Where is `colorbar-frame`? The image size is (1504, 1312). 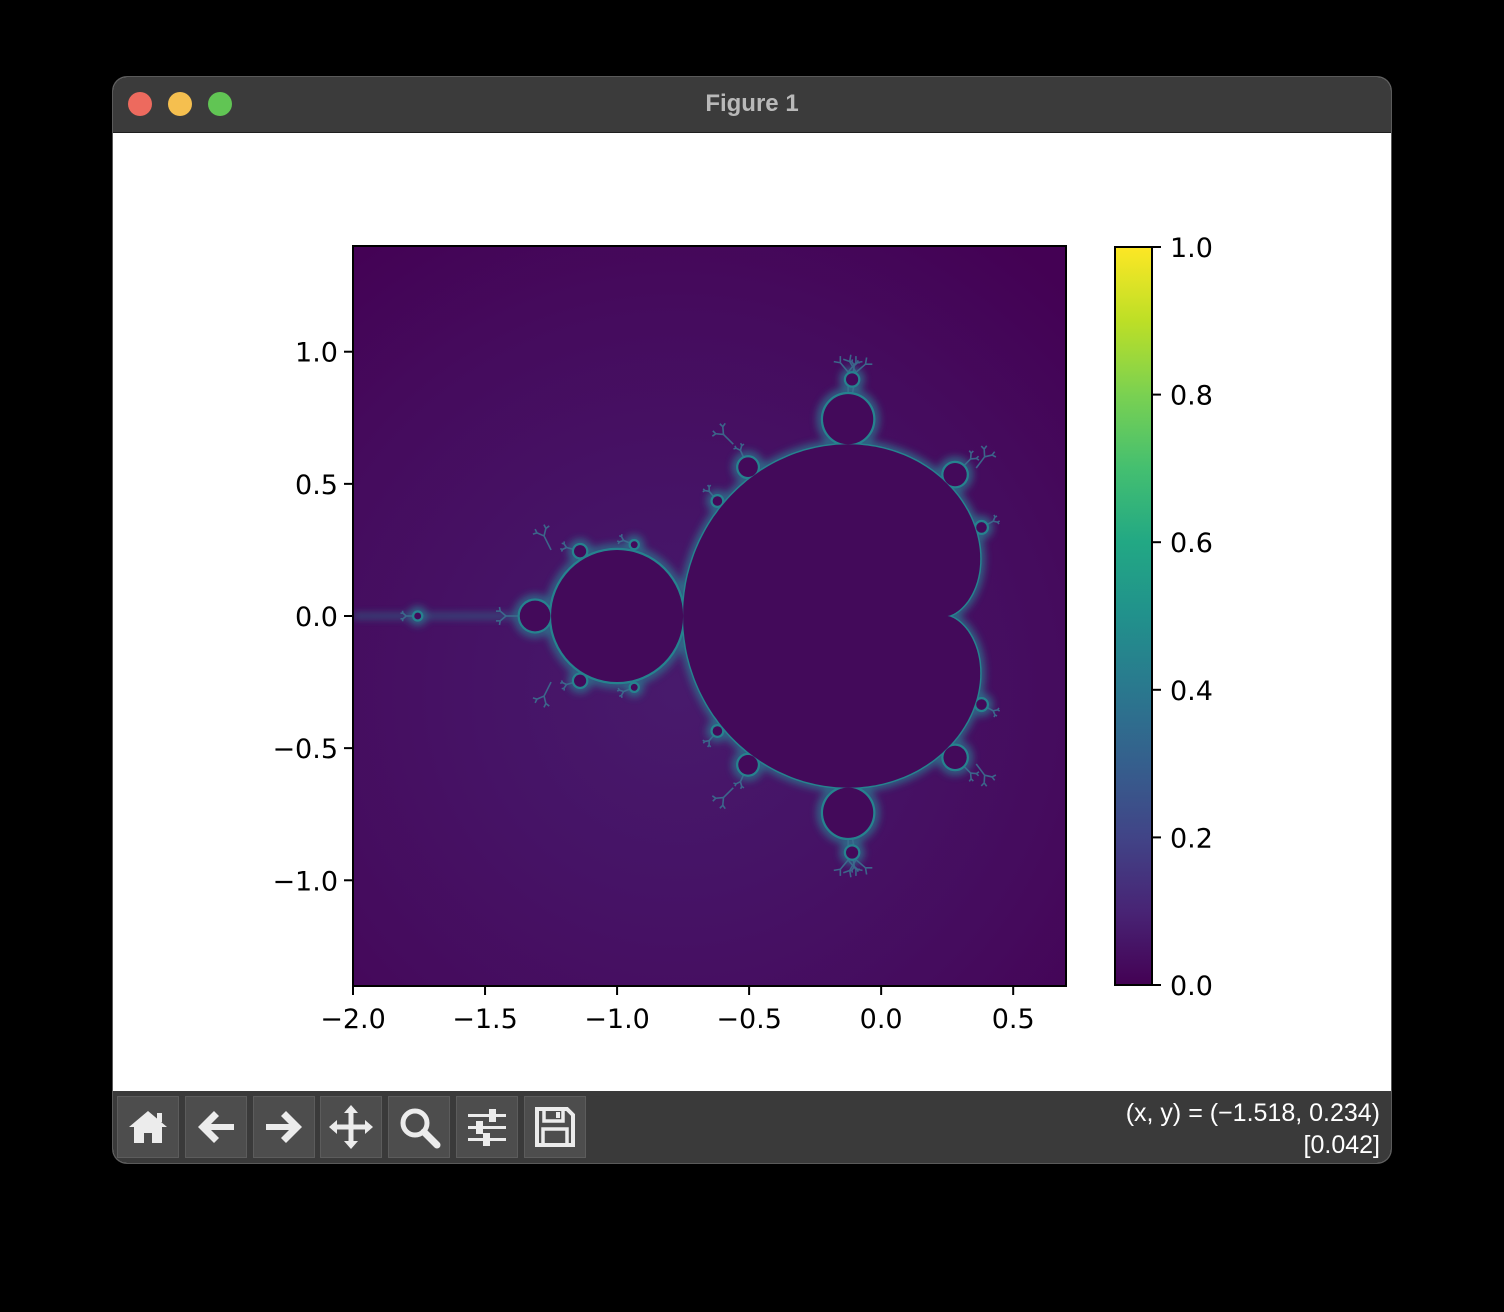 colorbar-frame is located at coordinates (1133, 616).